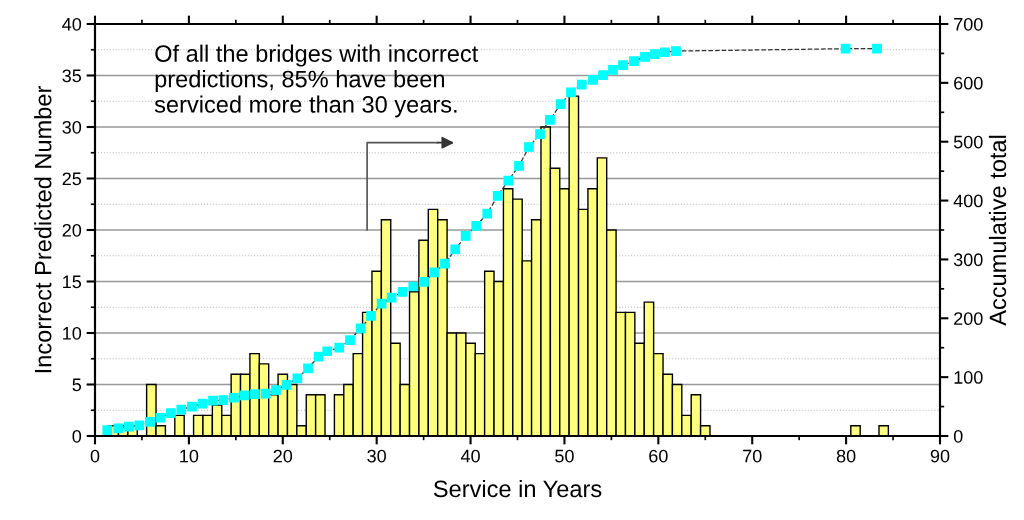 The width and height of the screenshot is (1024, 520). I want to click on x-tick-label: 70, so click(752, 456).